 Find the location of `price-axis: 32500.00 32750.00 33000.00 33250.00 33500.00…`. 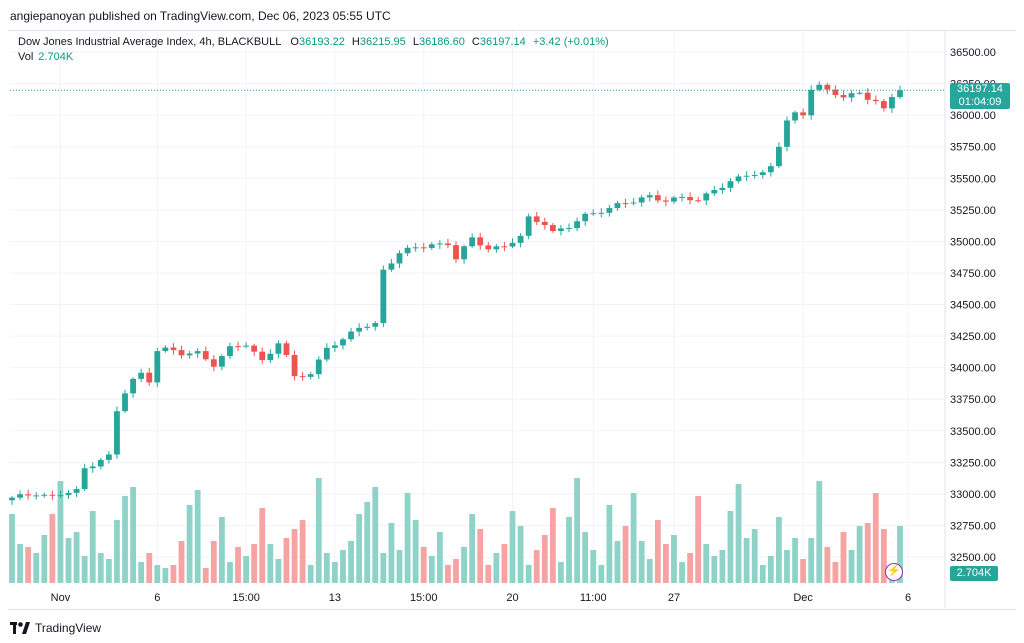

price-axis: 32500.00 32750.00 33000.00 33250.00 33500.00… is located at coordinates (970, 319).